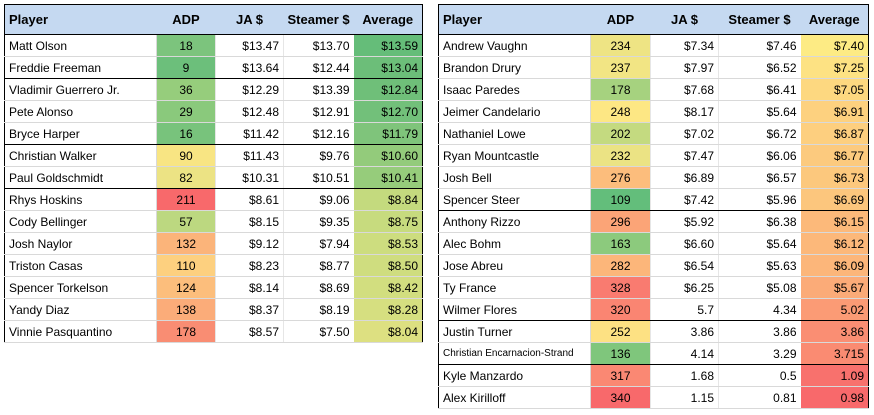 The width and height of the screenshot is (874, 415). Describe the element at coordinates (834, 265) in the screenshot. I see `average-value-cell: $6.09` at that location.